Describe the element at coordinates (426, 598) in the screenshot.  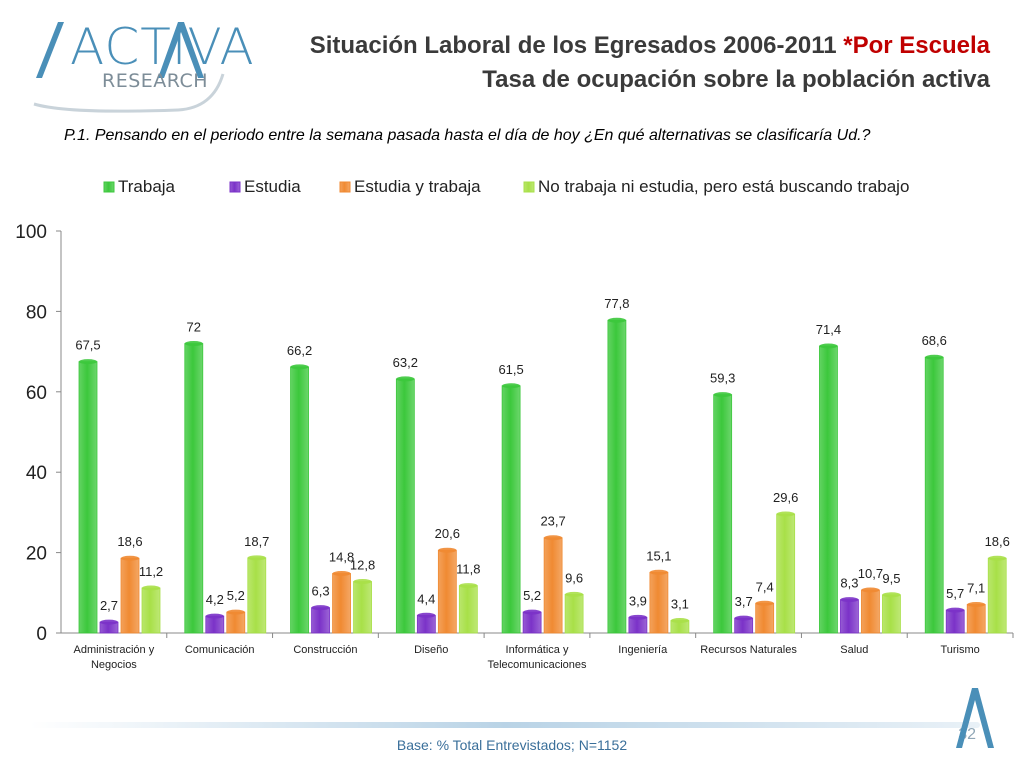
I see `data-label: 4,4` at that location.